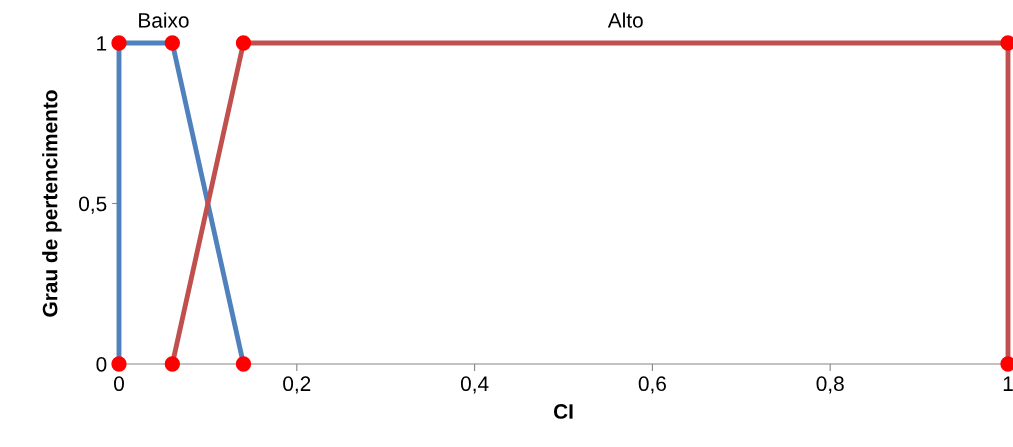 The width and height of the screenshot is (1013, 447). I want to click on x-tick-label: 0,2, so click(297, 385).